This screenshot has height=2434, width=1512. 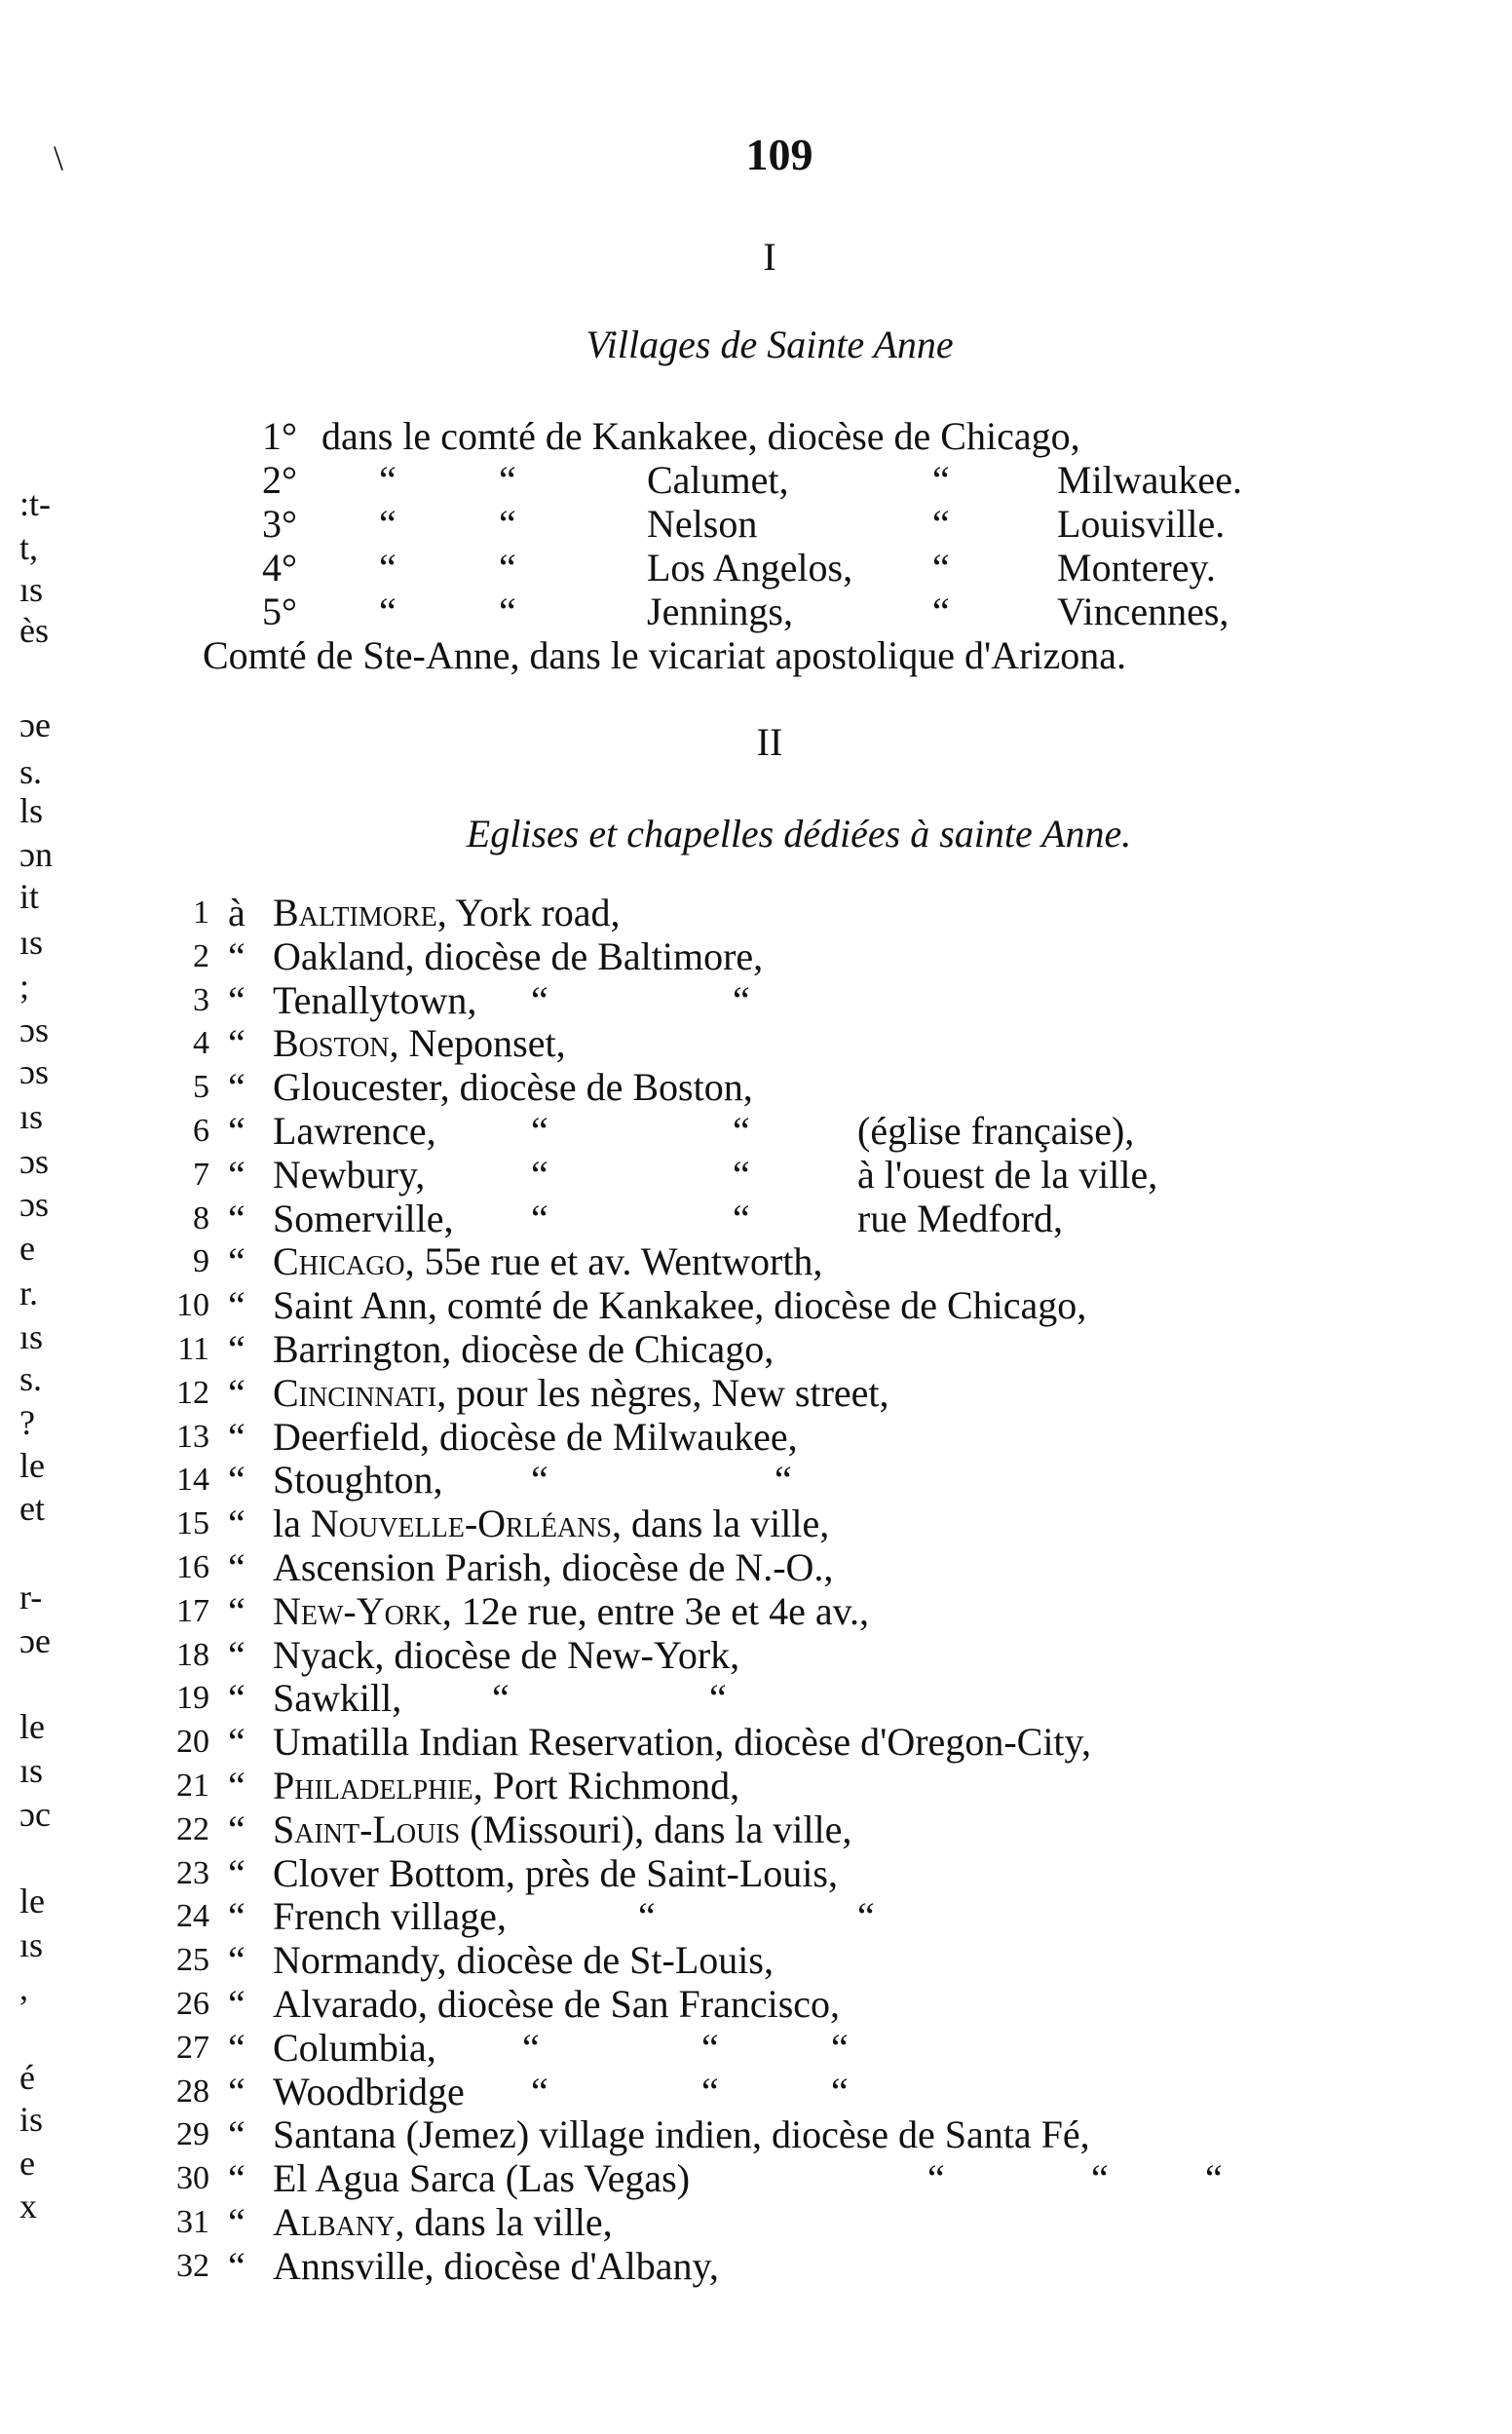 What do you see at coordinates (192, 1960) in the screenshot?
I see `item-number: 25` at bounding box center [192, 1960].